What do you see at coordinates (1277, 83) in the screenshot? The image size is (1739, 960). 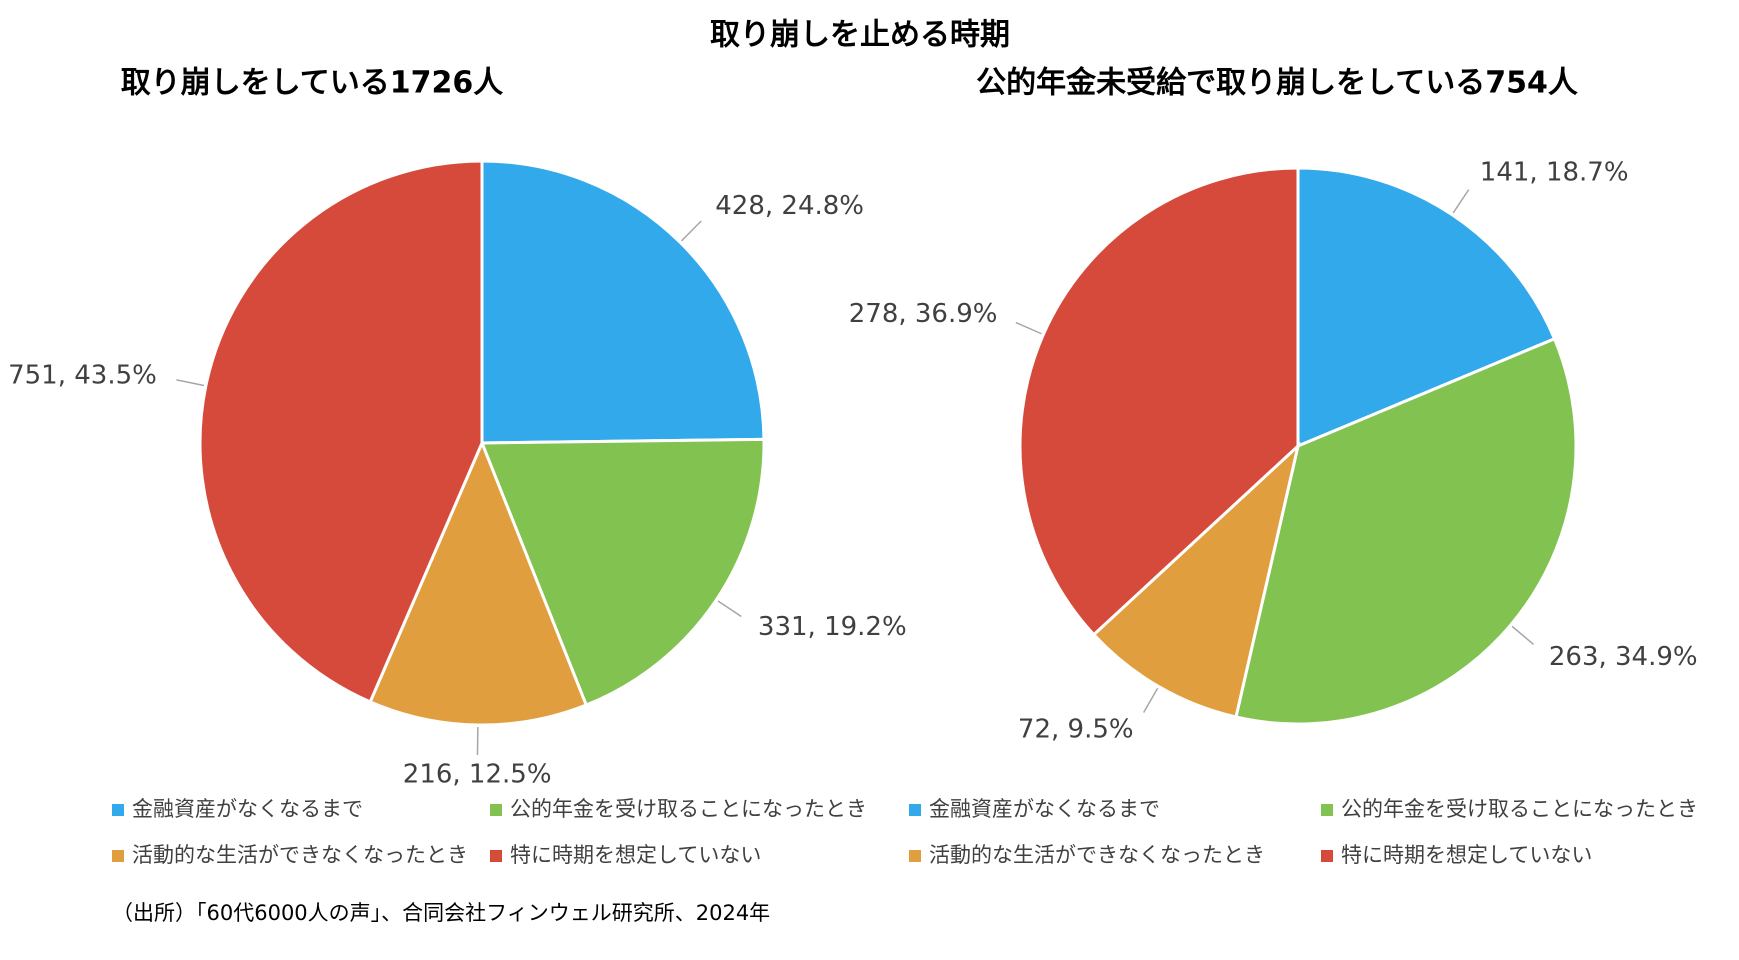 I see `chart-title: 公的年金未受給で取り崩しをしている754人` at bounding box center [1277, 83].